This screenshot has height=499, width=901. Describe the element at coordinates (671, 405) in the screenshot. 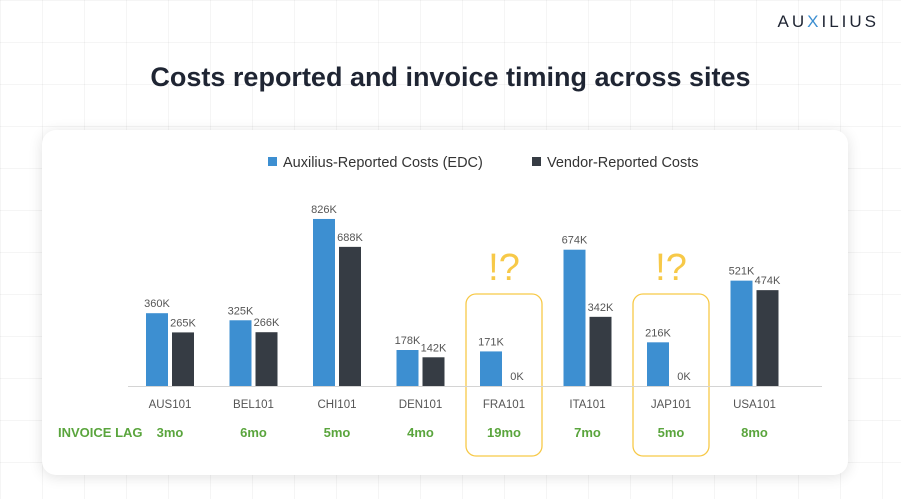

I see `x-tick-label: JAP101` at that location.